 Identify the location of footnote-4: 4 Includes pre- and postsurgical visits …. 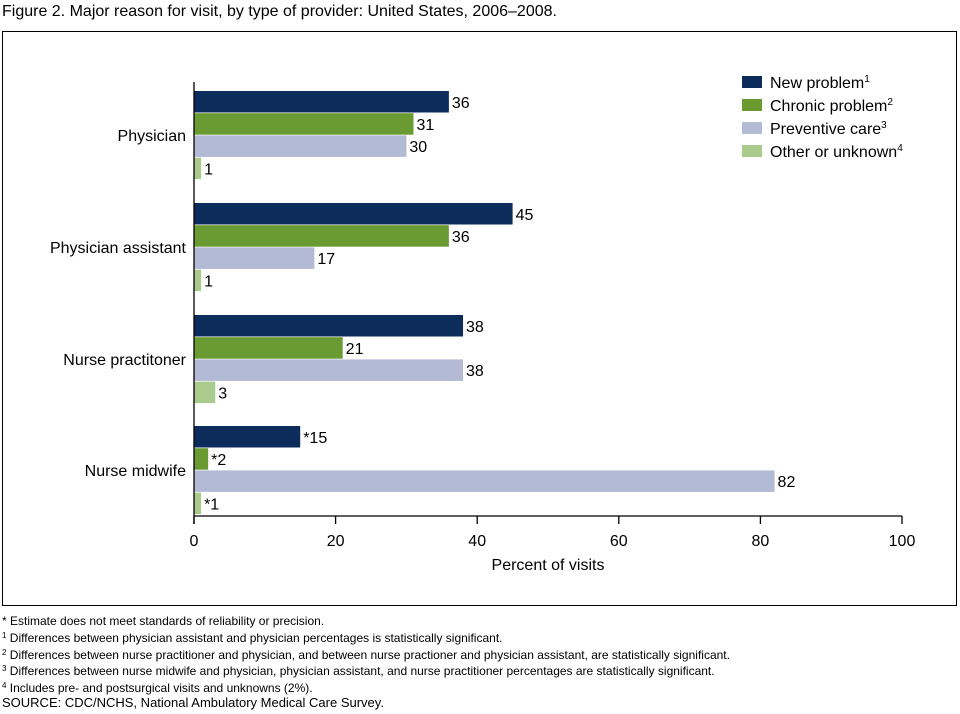
(157, 688).